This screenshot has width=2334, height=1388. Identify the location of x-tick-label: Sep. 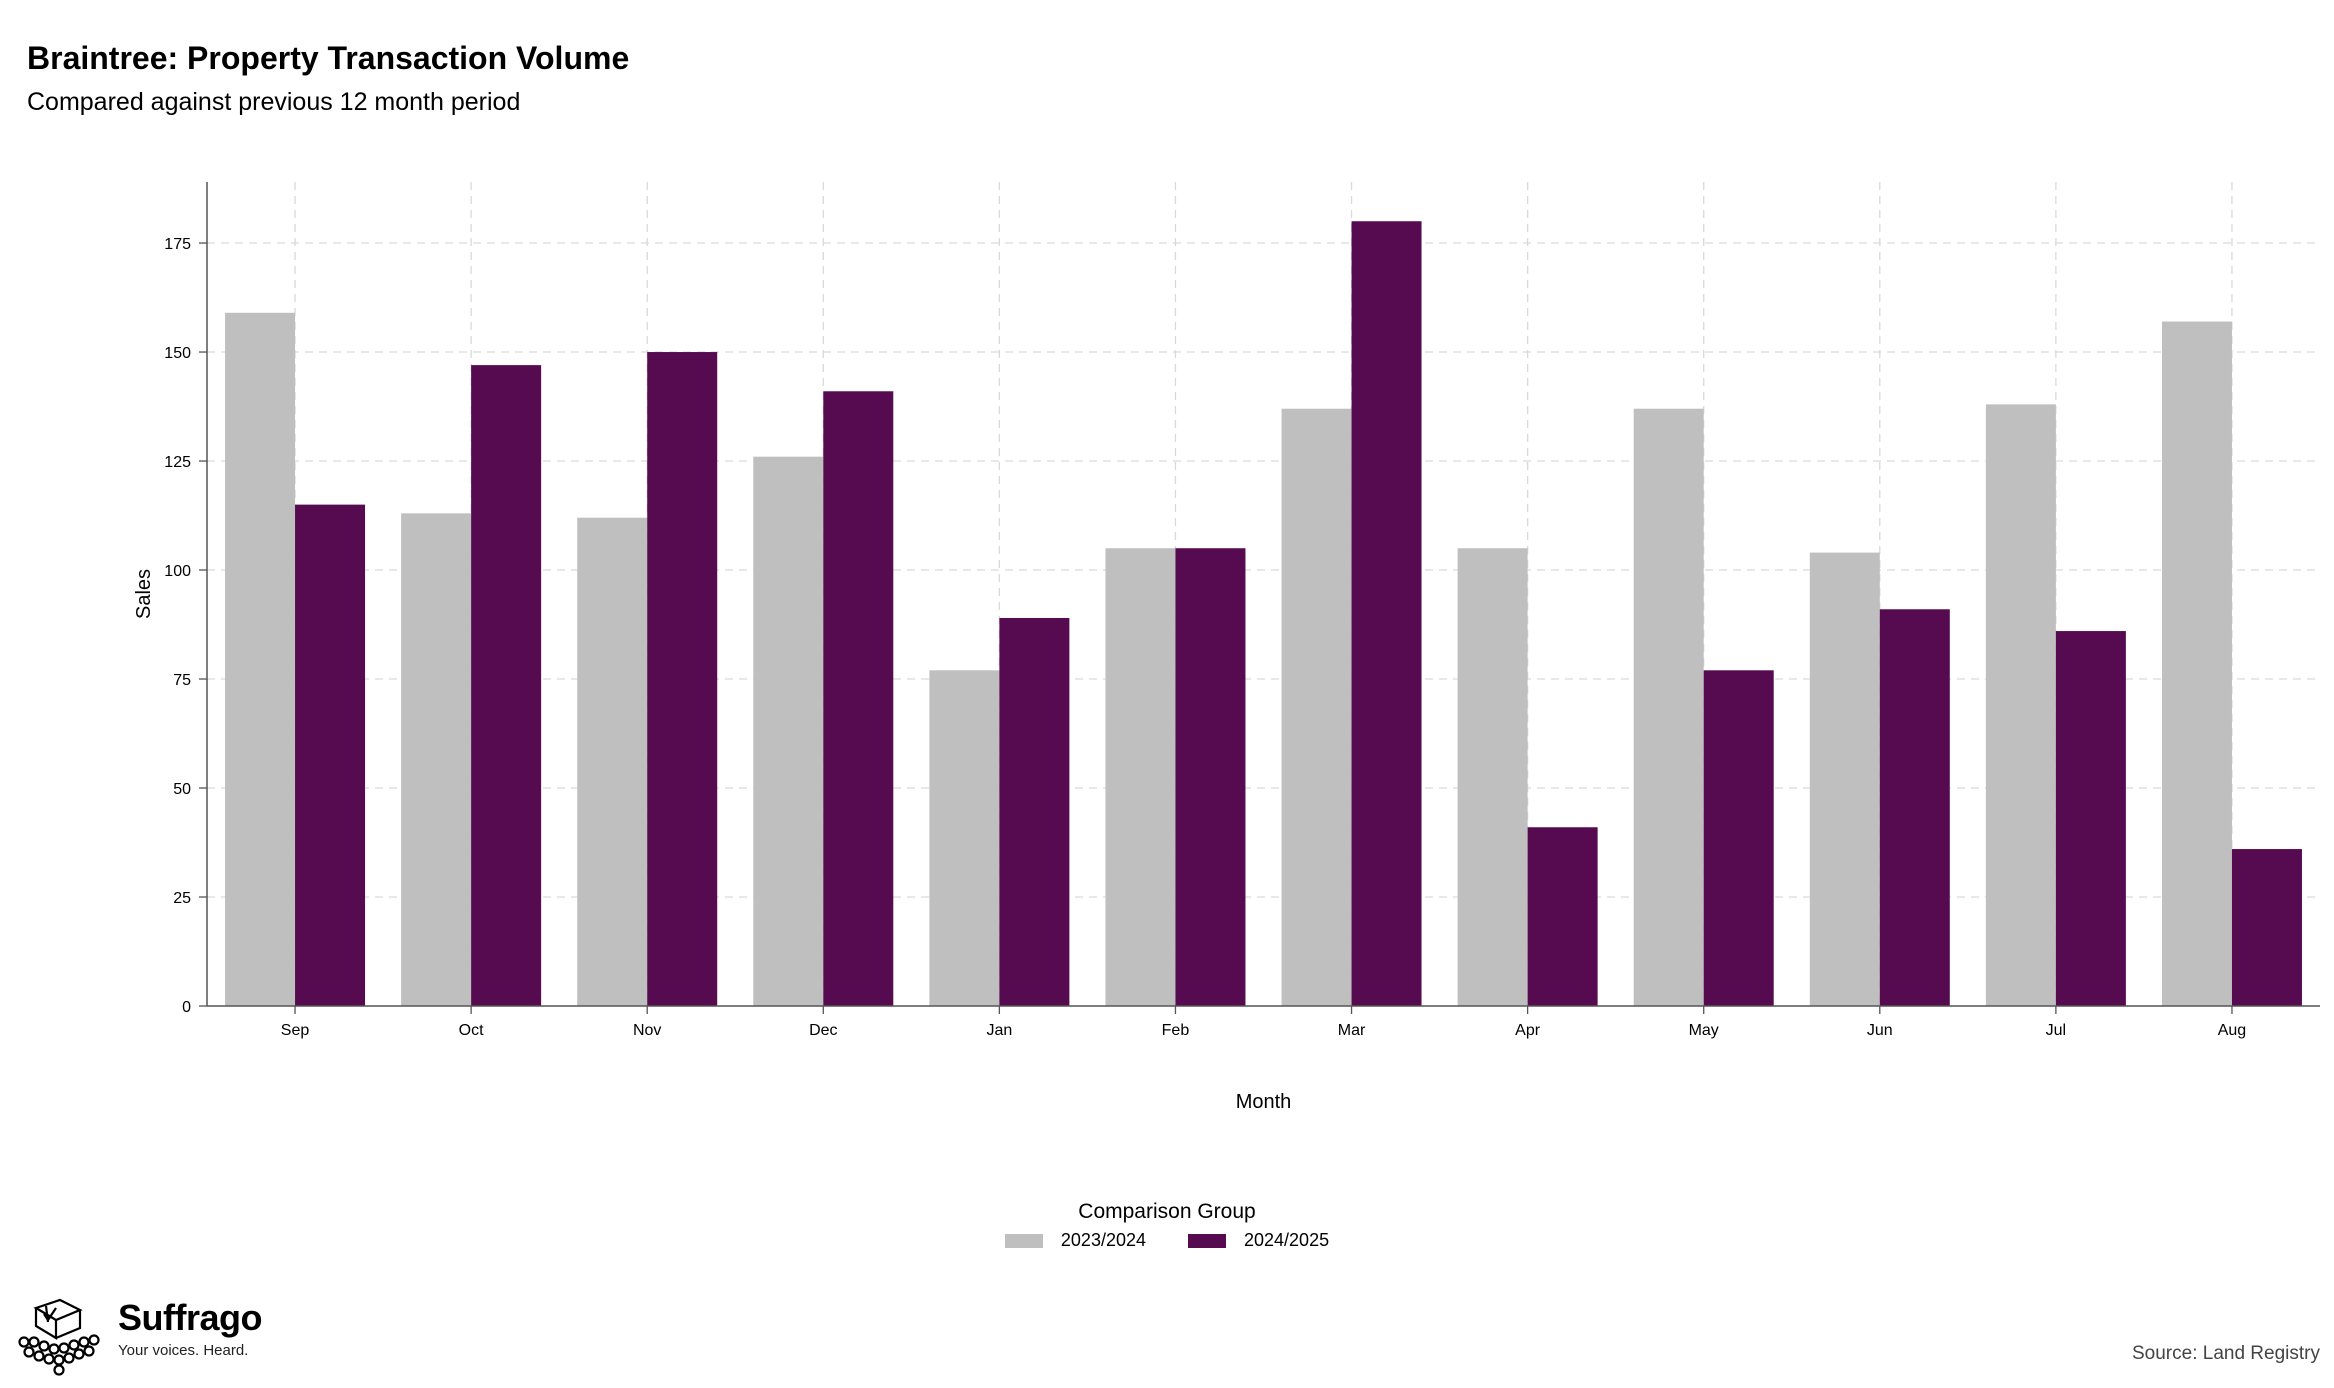
(295, 1030).